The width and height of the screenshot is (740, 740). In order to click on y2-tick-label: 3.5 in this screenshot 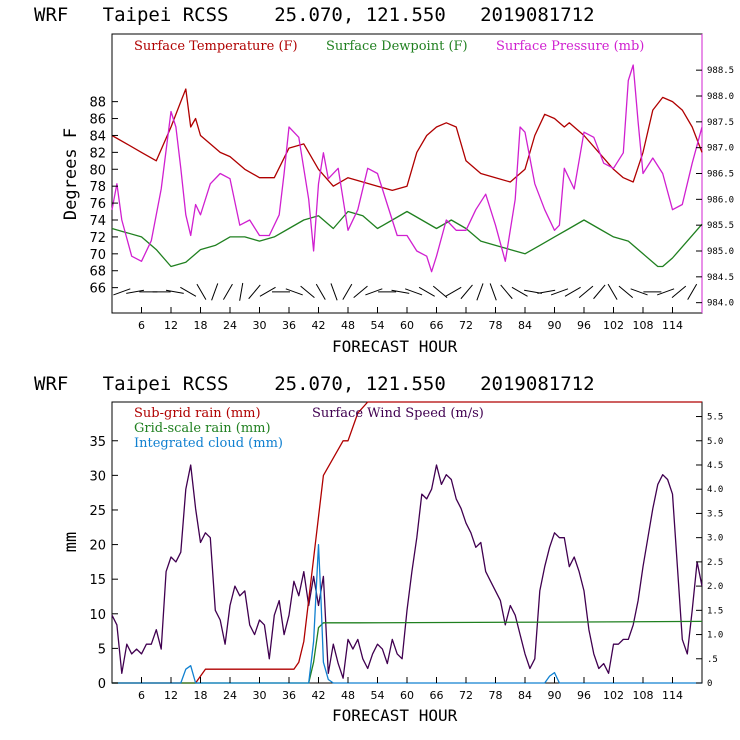, I will do `click(715, 514)`.